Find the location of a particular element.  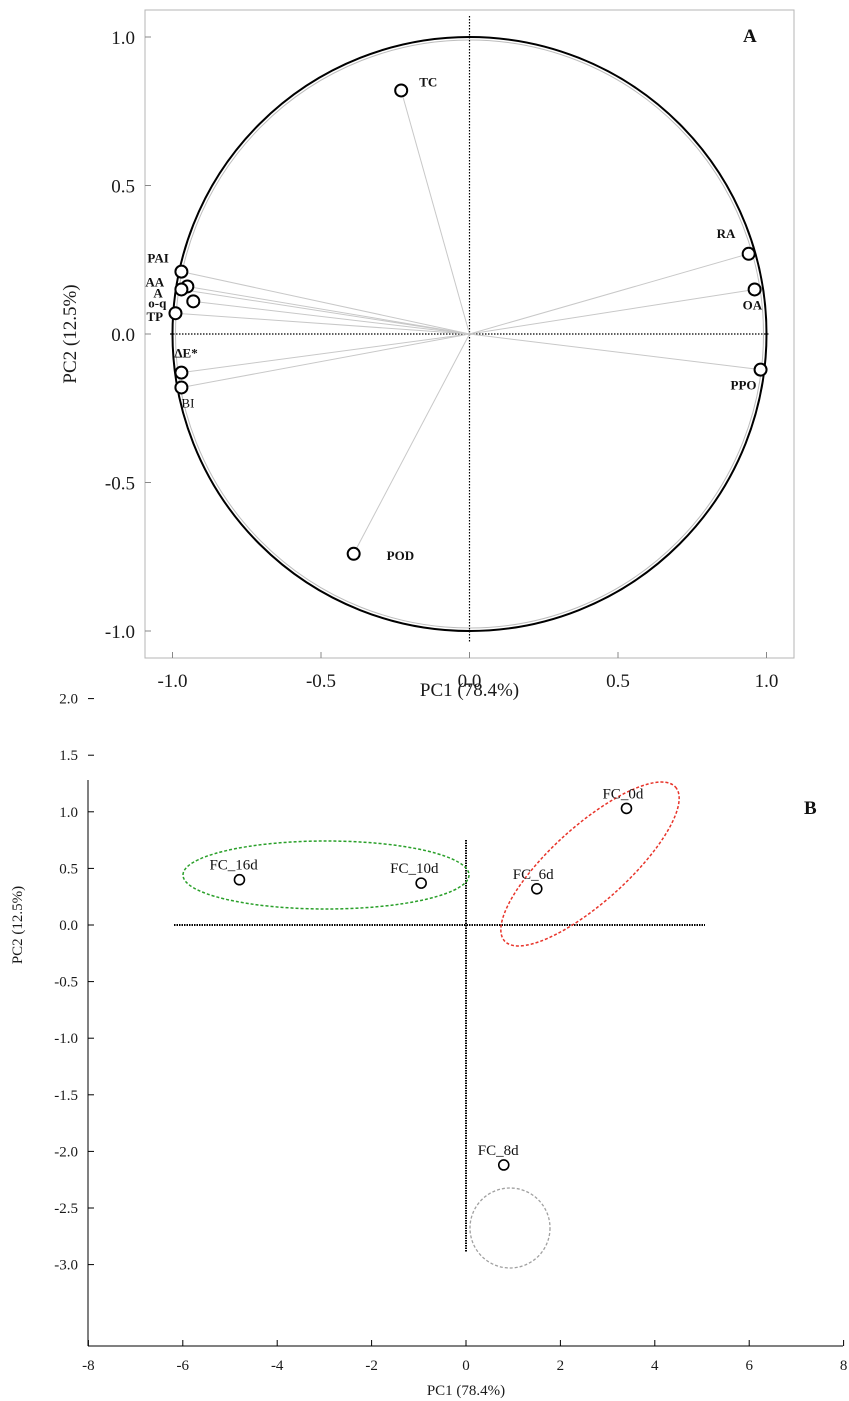

loading-label-bi: BI is located at coordinates (187, 402).